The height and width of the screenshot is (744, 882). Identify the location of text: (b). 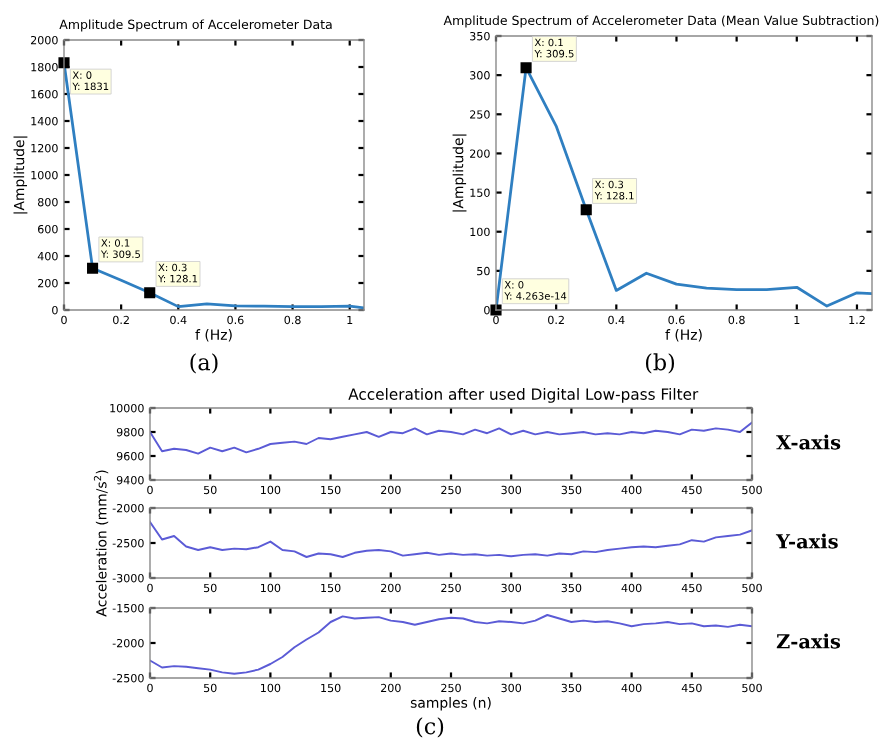
(660, 363).